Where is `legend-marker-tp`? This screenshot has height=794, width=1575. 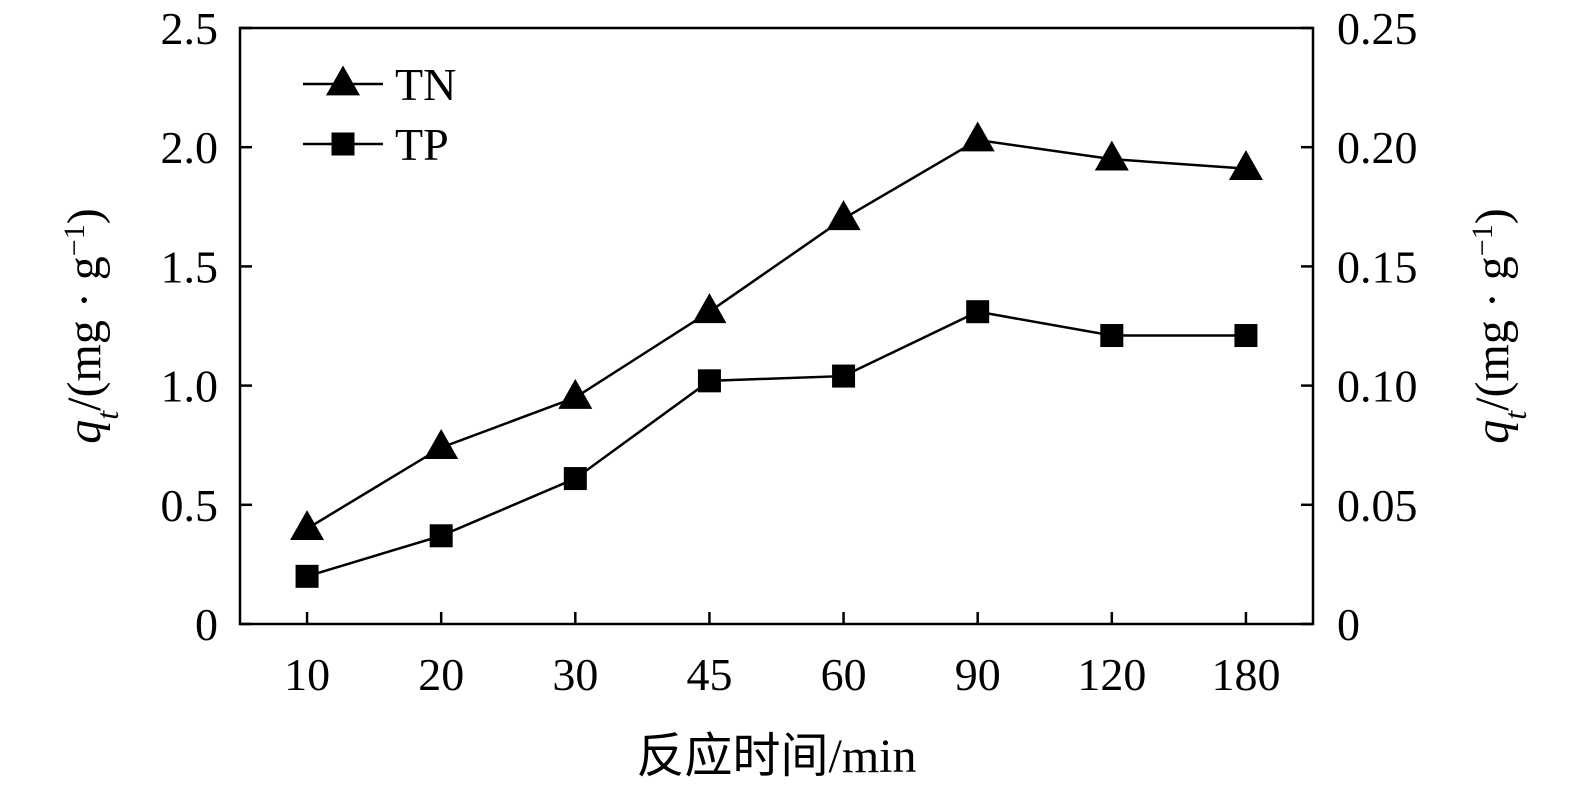 legend-marker-tp is located at coordinates (343, 144).